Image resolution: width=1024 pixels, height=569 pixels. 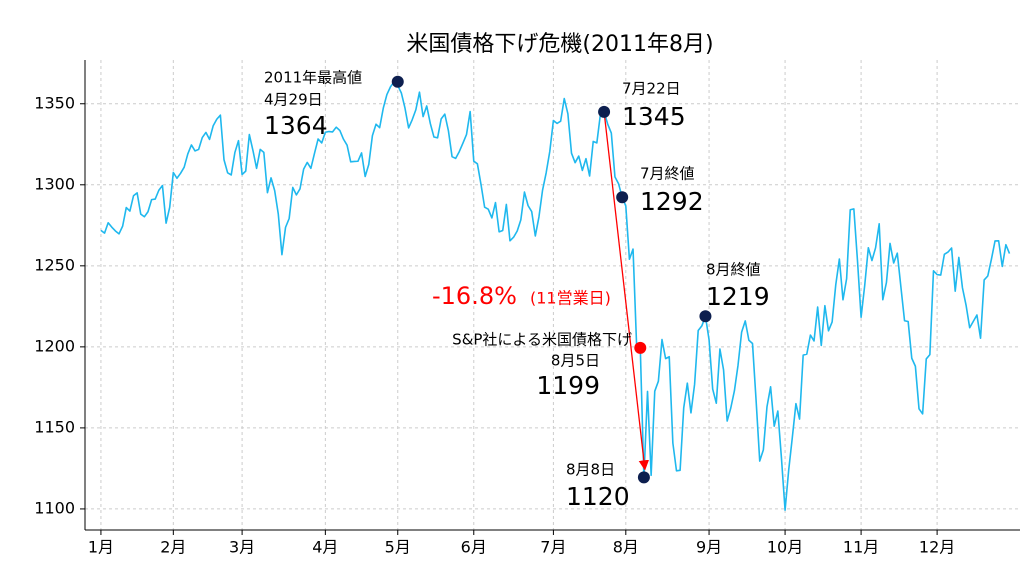 What do you see at coordinates (559, 44) in the screenshot?
I see `chart-title: 米国債格下げ危機(2011年8月)` at bounding box center [559, 44].